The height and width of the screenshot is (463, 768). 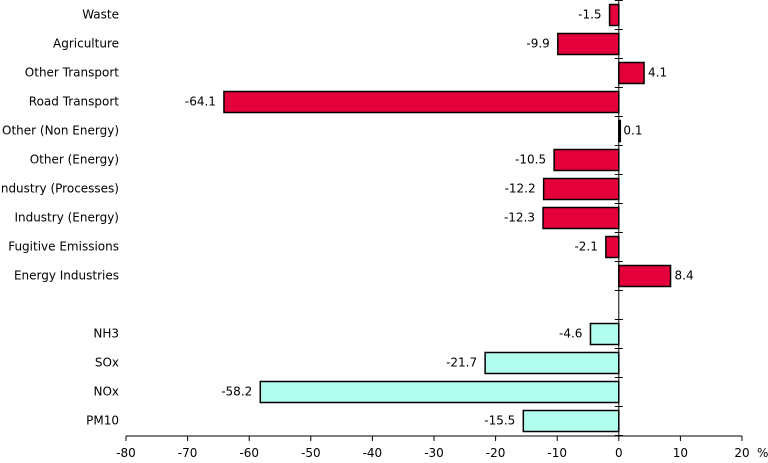 What do you see at coordinates (107, 363) in the screenshot?
I see `category-label: SOx` at bounding box center [107, 363].